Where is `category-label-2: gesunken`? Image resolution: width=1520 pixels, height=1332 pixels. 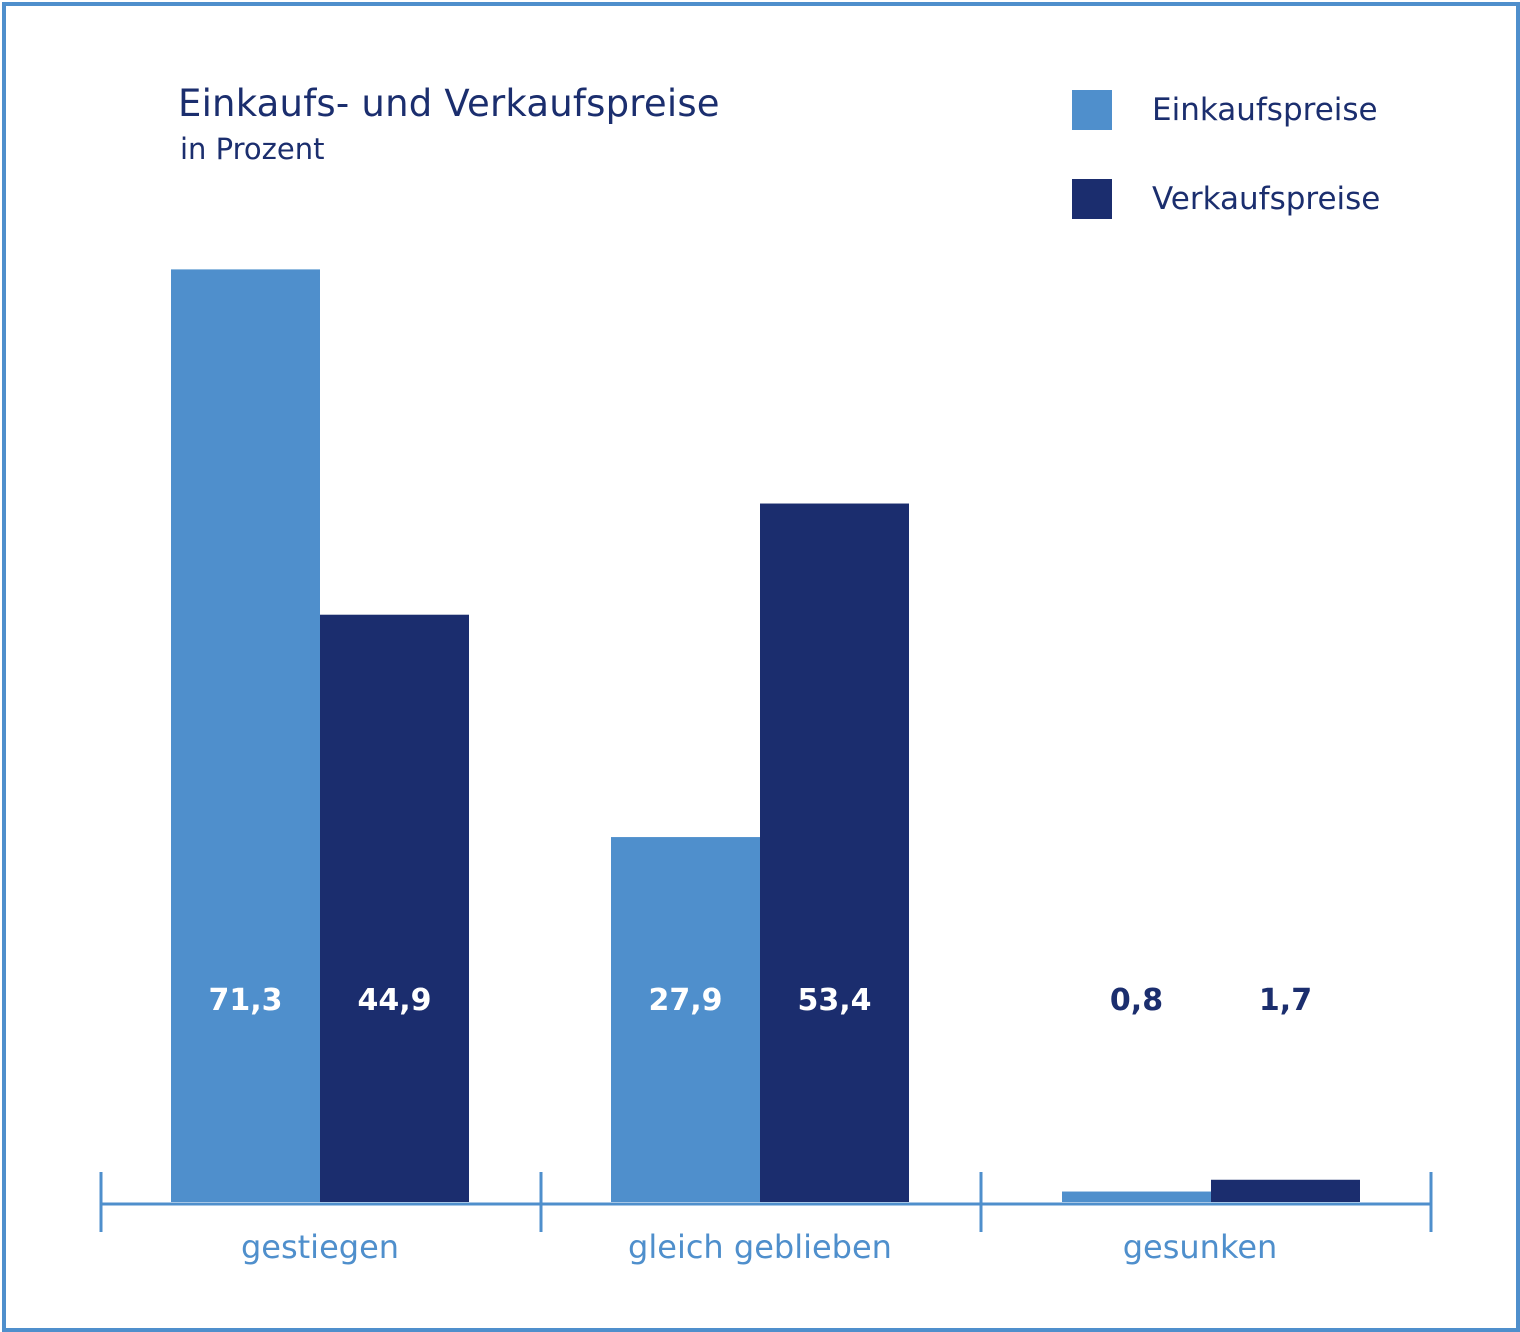 category-label-2: gesunken is located at coordinates (1200, 1247).